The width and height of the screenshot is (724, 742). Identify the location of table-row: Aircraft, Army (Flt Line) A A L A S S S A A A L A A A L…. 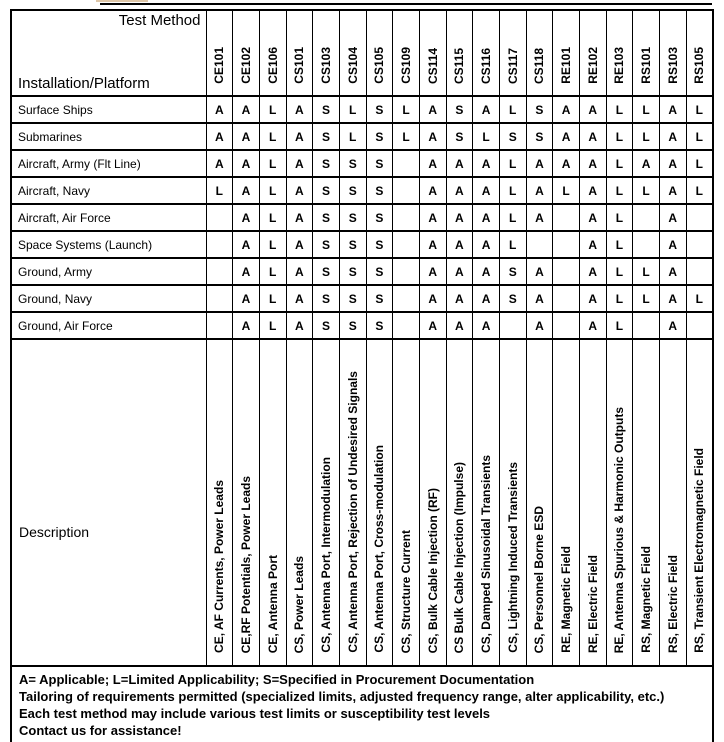
(362, 163).